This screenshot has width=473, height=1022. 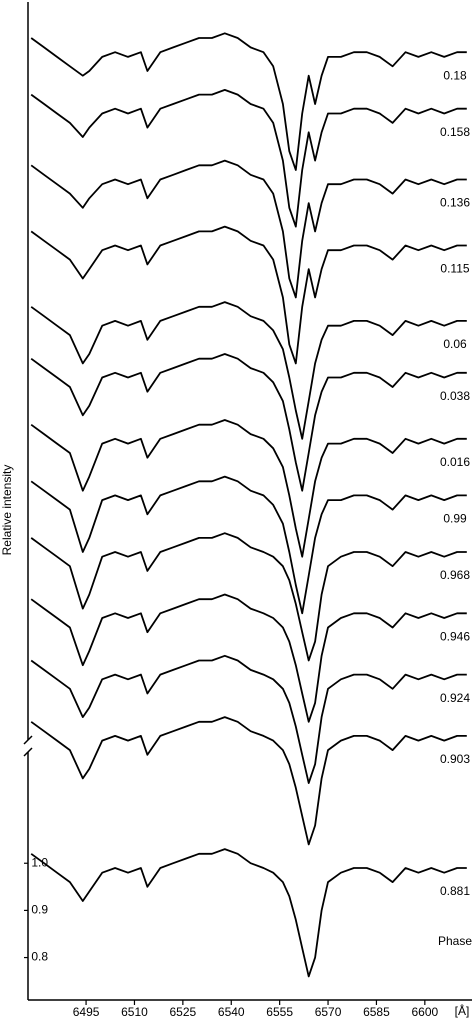 I want to click on y-tick-label: 1.0, so click(x=39, y=862).